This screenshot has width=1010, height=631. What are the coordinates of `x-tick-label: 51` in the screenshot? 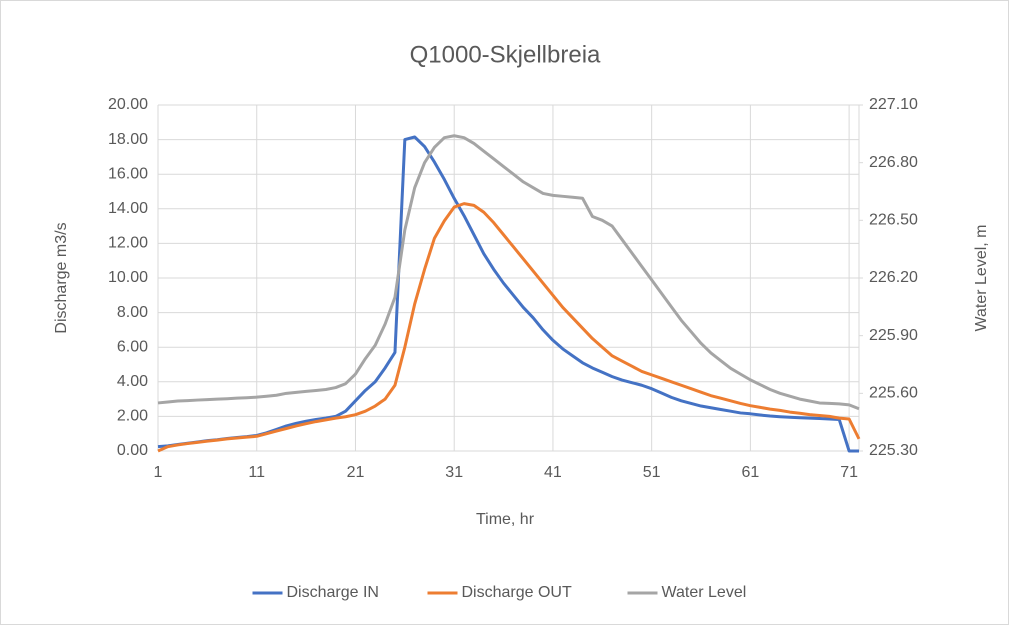 It's located at (652, 472).